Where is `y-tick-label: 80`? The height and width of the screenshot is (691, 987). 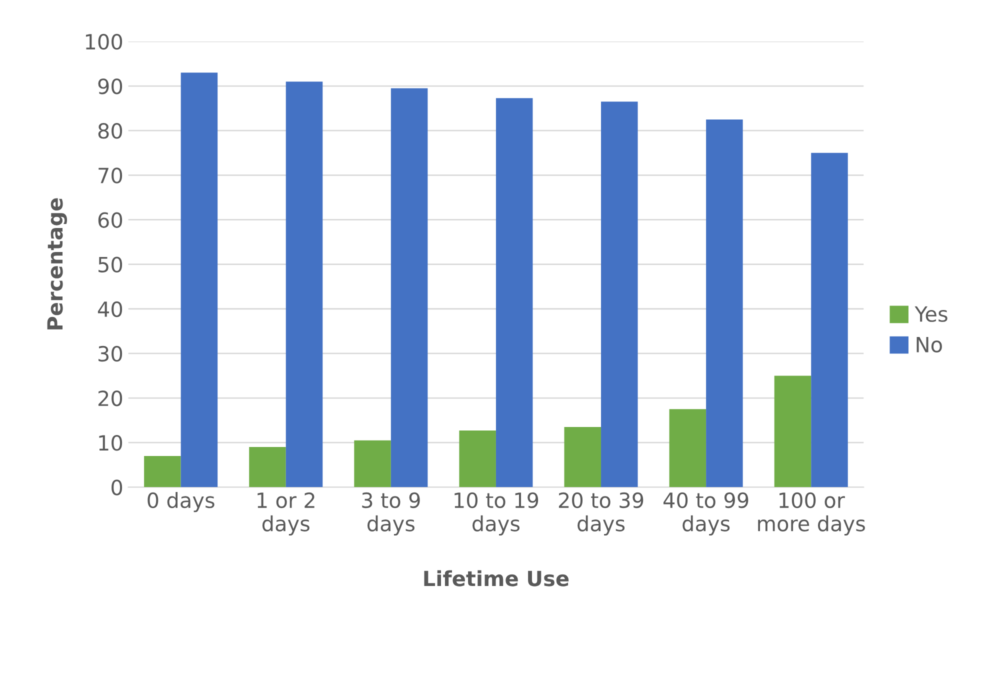 y-tick-label: 80 is located at coordinates (110, 131).